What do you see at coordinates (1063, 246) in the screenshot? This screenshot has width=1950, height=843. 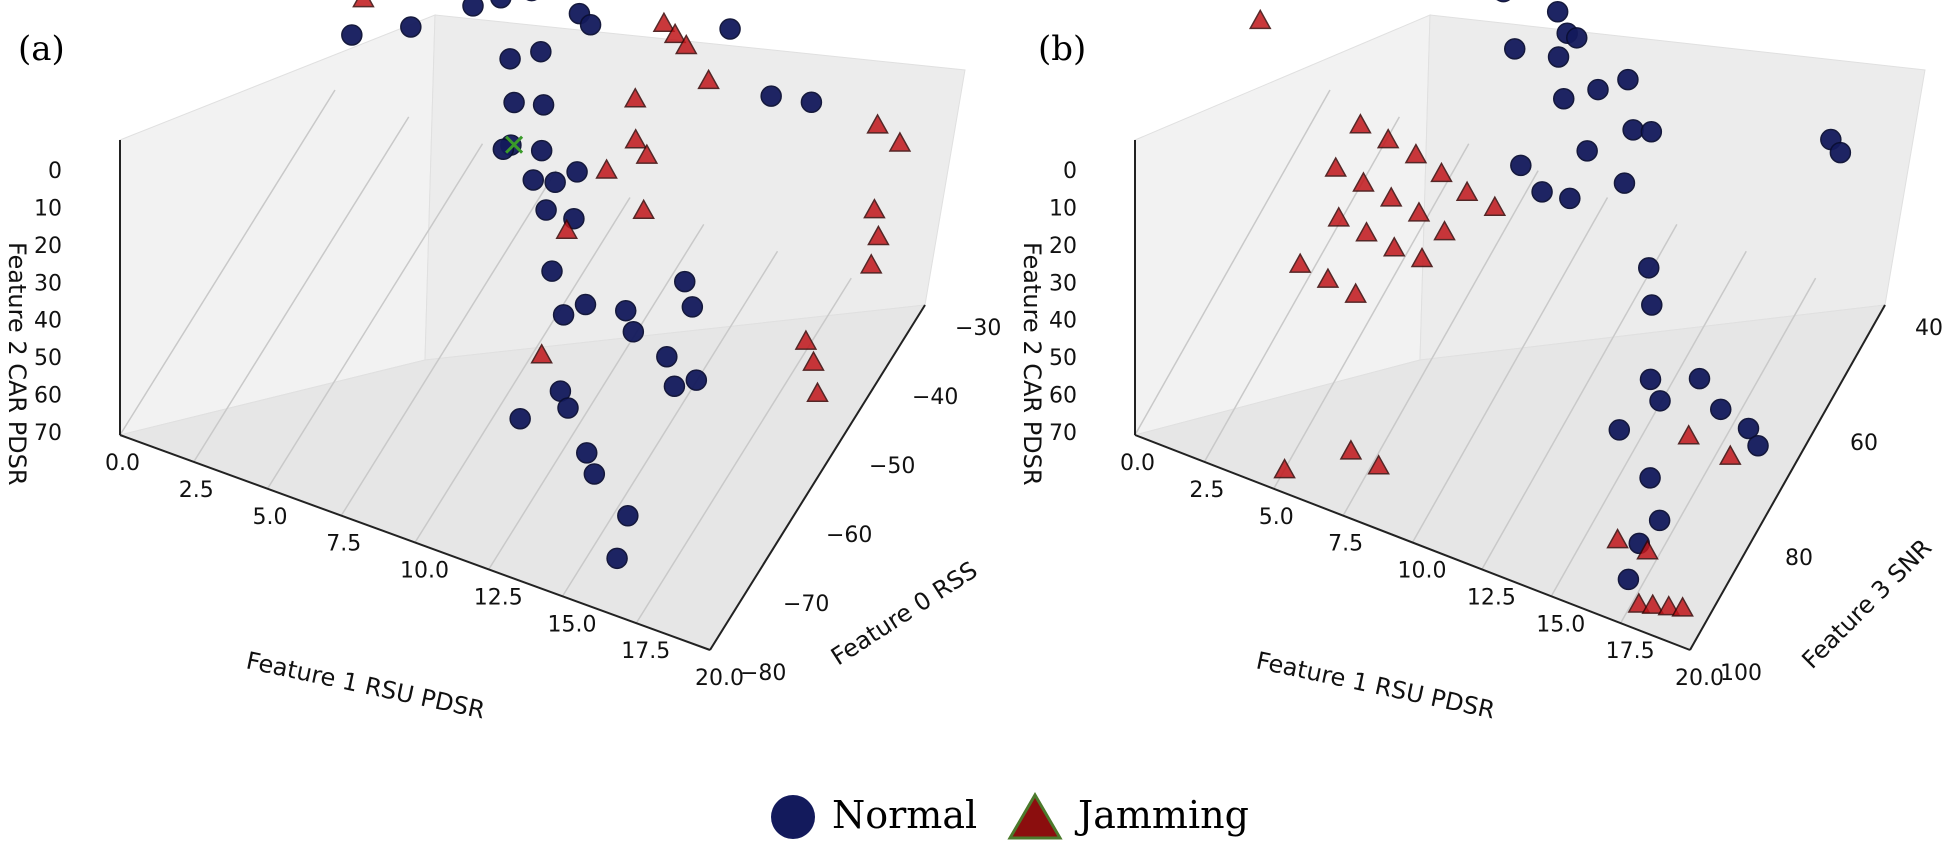 I see `z-tick-label: 20` at bounding box center [1063, 246].